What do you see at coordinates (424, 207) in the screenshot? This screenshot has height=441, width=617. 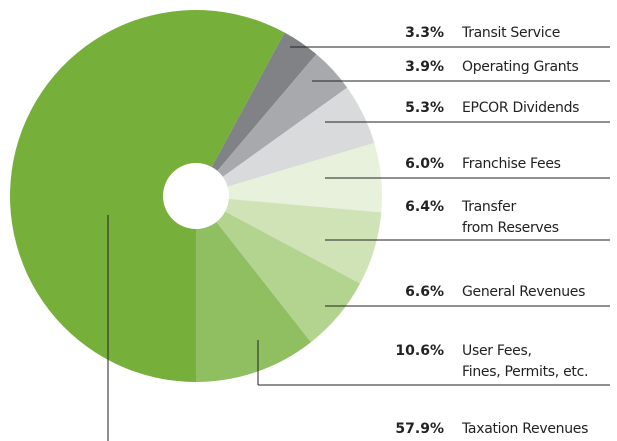 I see `value-label: 6.4%` at bounding box center [424, 207].